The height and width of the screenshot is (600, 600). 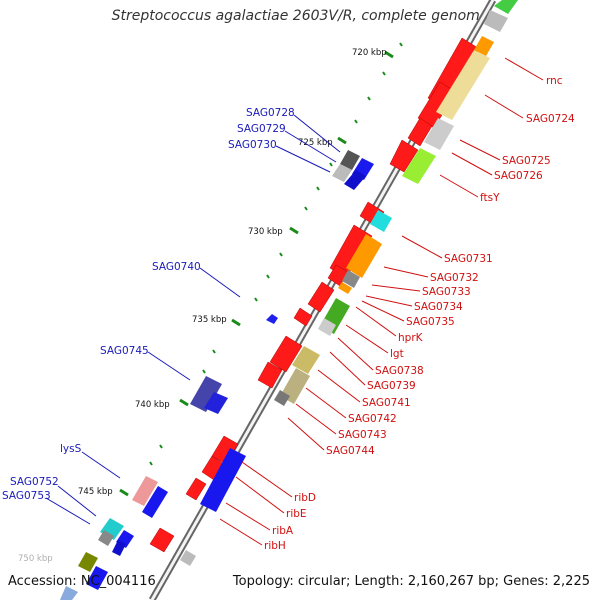 I want to click on gene-label: SAG0738, so click(x=399, y=371).